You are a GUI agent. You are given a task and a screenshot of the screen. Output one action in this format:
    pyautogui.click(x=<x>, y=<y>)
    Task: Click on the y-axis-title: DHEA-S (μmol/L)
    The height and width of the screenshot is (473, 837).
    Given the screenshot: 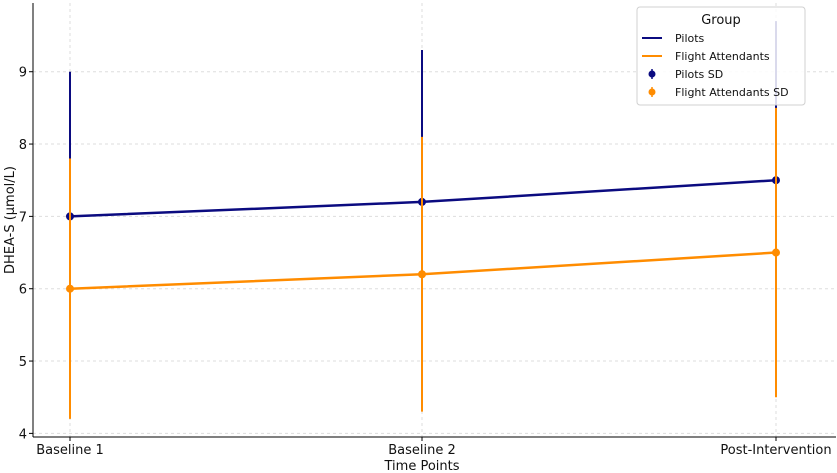 What is the action you would take?
    pyautogui.click(x=10, y=220)
    